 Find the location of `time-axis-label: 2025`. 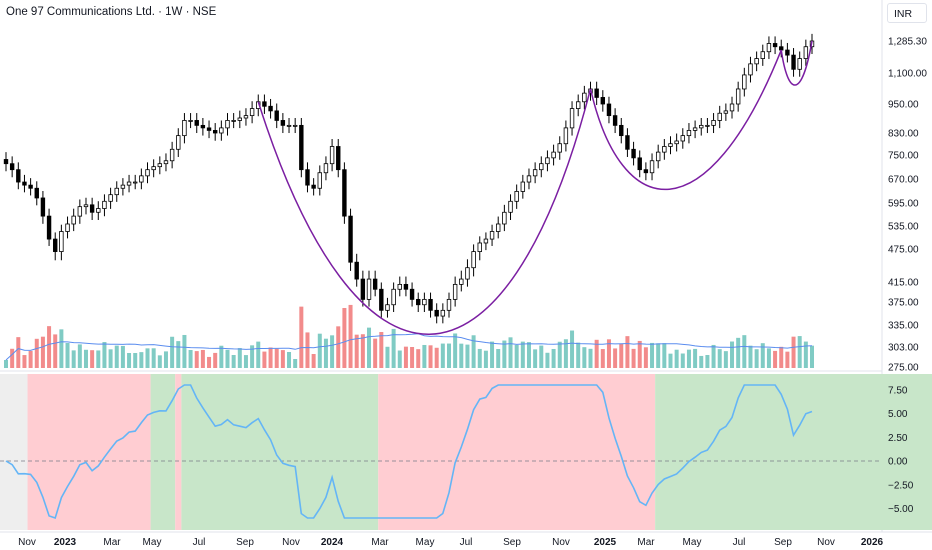

time-axis-label: 2025 is located at coordinates (605, 542).